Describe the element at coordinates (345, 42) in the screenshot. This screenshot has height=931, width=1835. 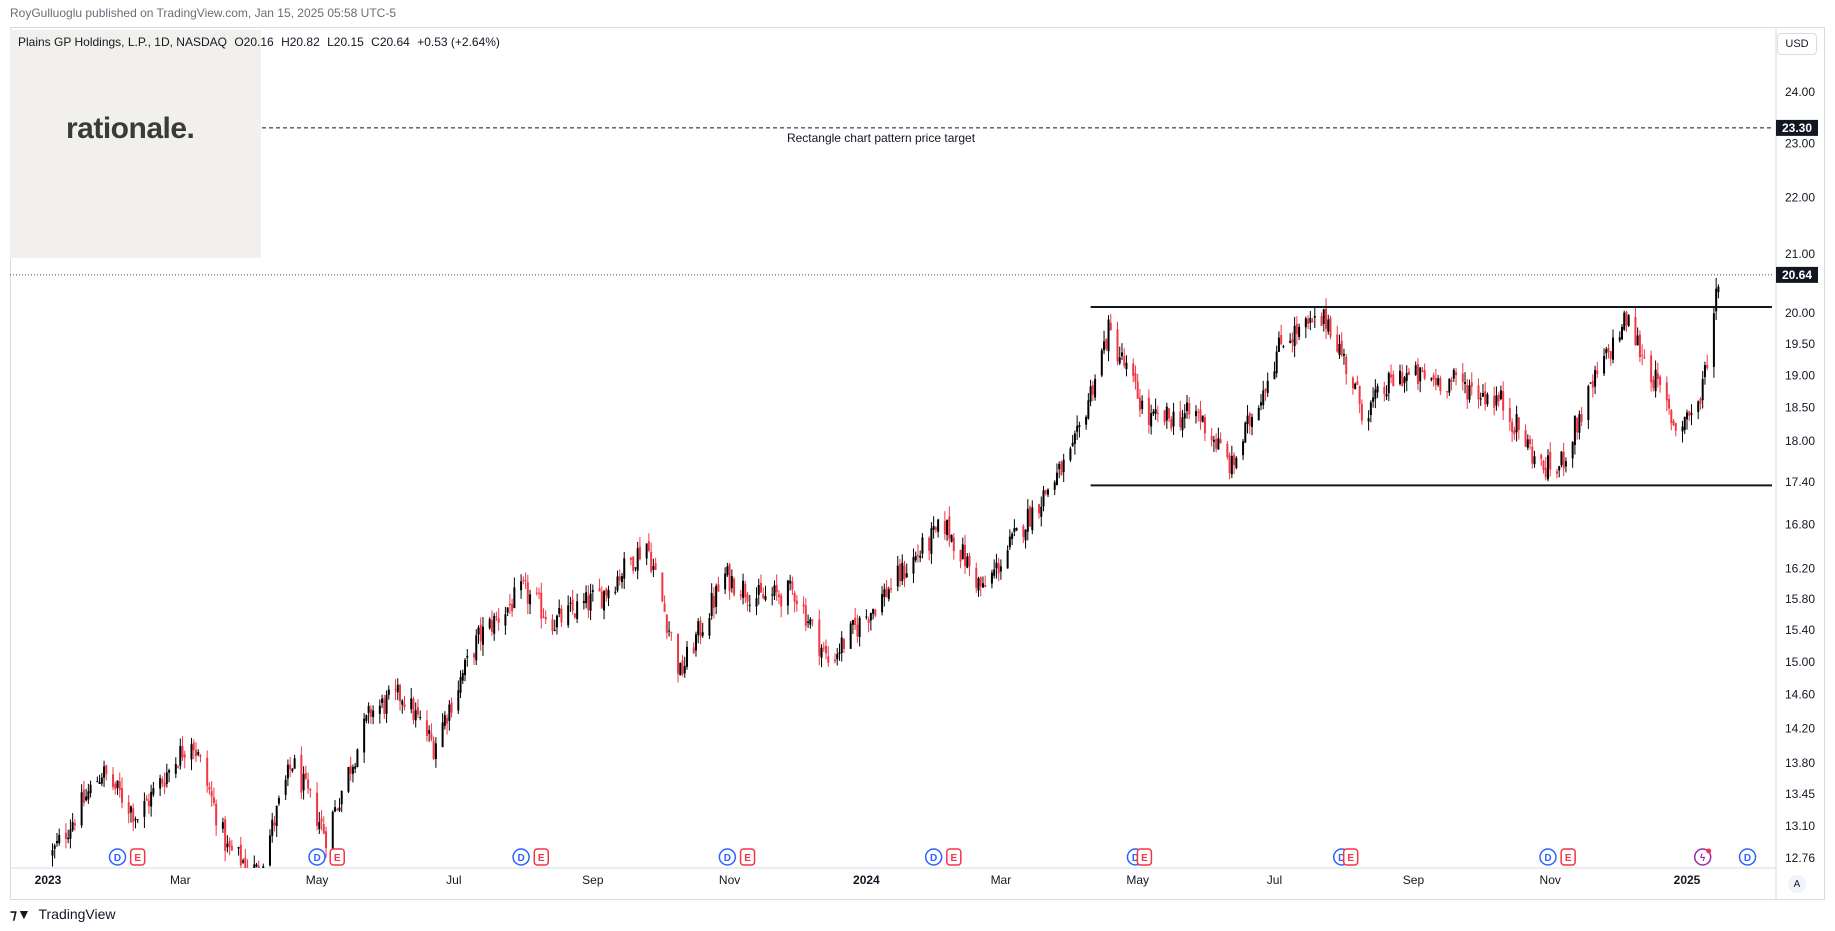
I see `ohlc-low: L20.15` at that location.